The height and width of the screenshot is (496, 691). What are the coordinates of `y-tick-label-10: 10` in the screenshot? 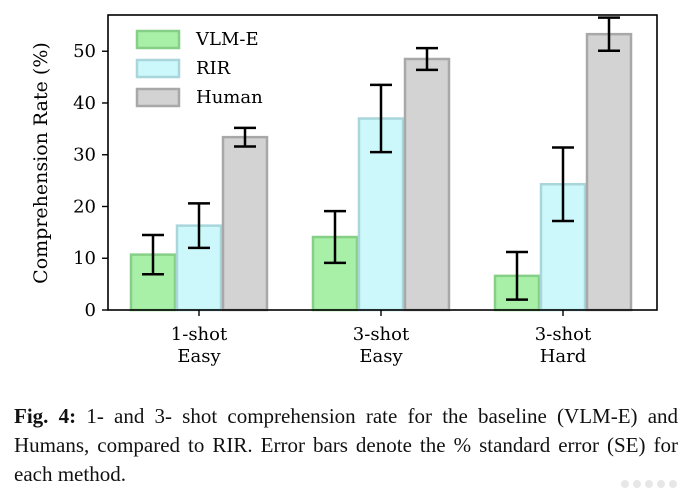 It's located at (84, 258).